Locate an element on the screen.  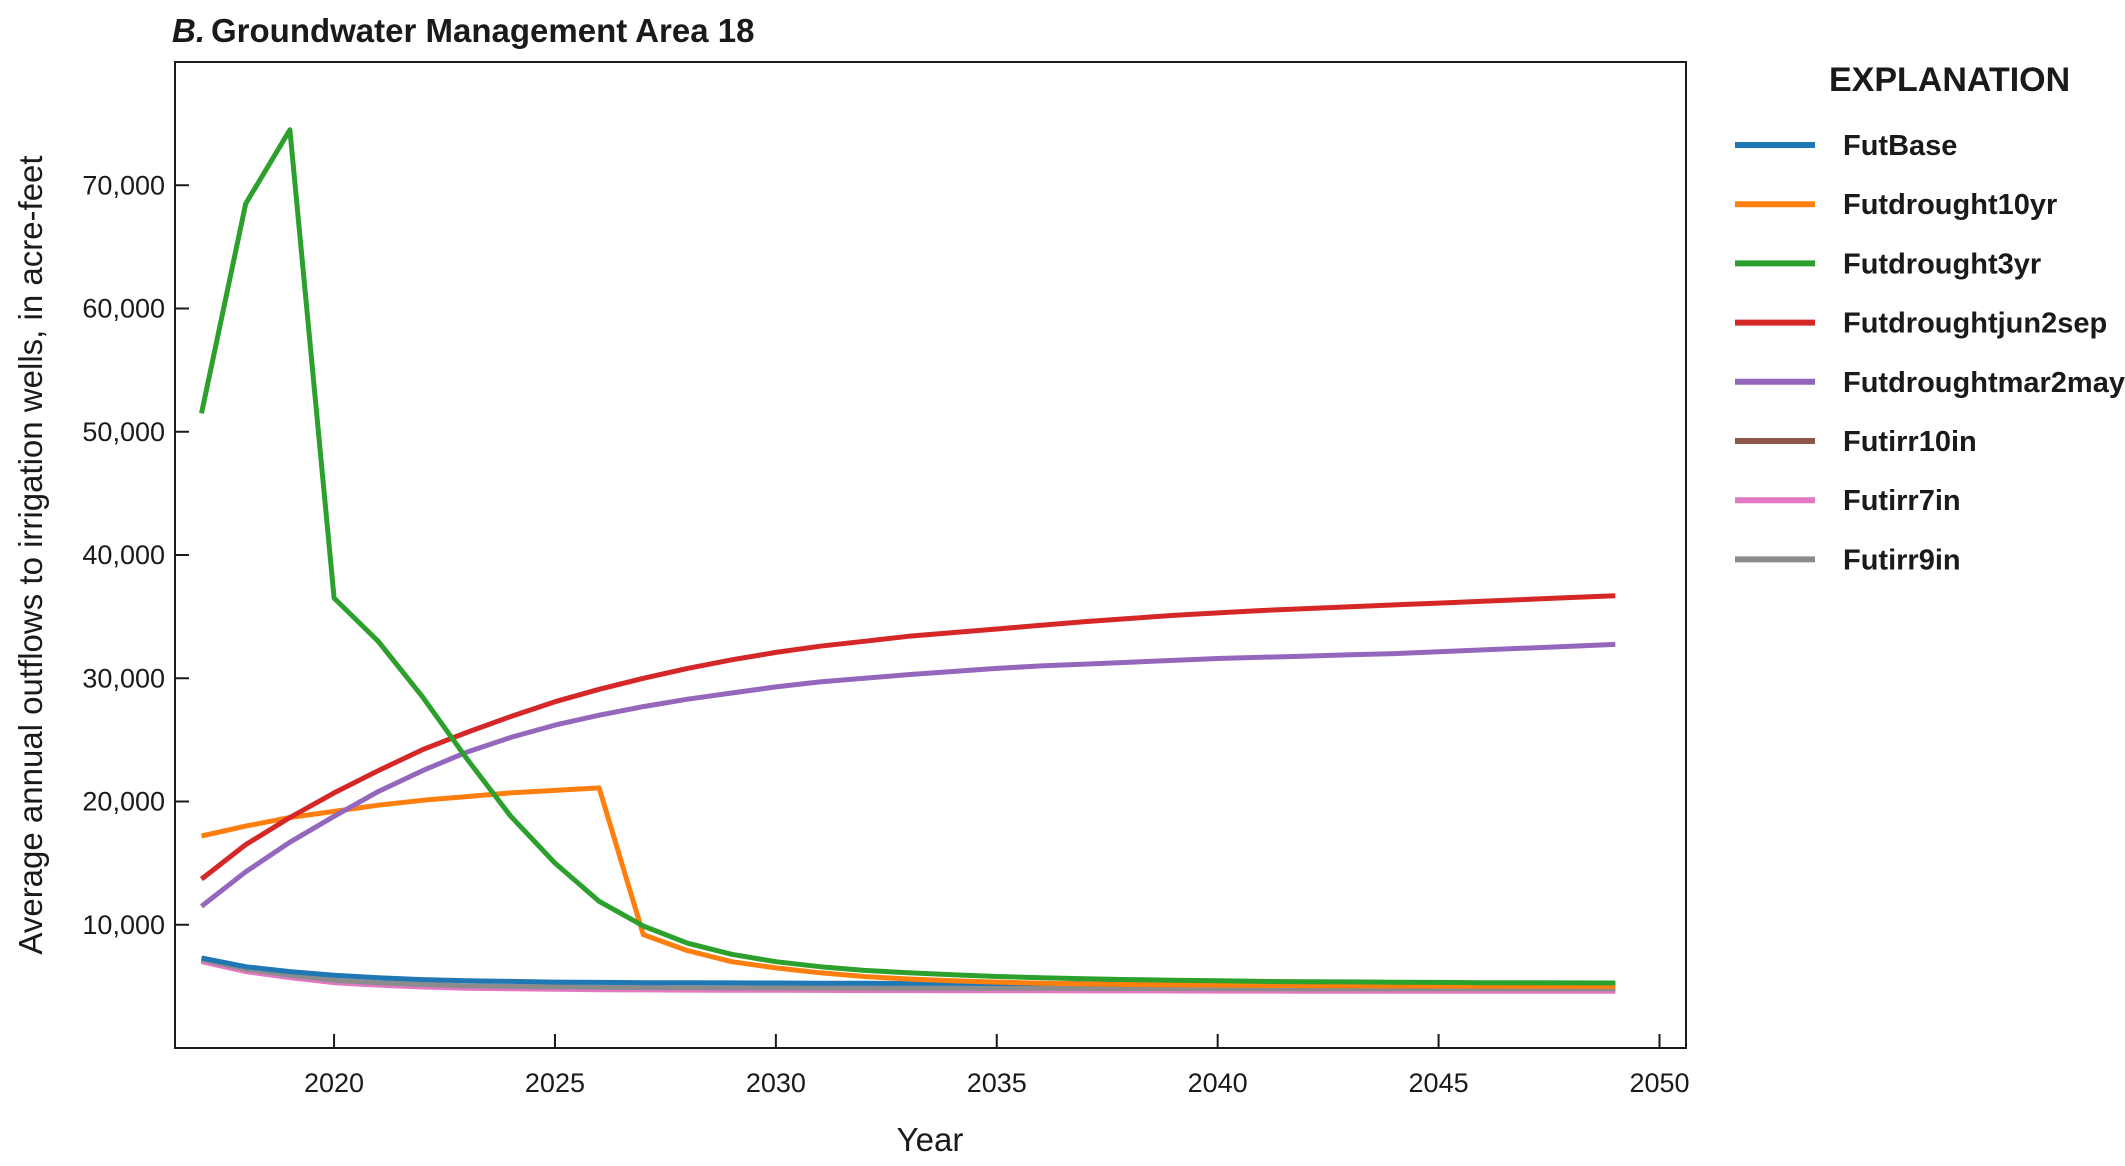
series-line-futdrought10yr is located at coordinates (908, 887).